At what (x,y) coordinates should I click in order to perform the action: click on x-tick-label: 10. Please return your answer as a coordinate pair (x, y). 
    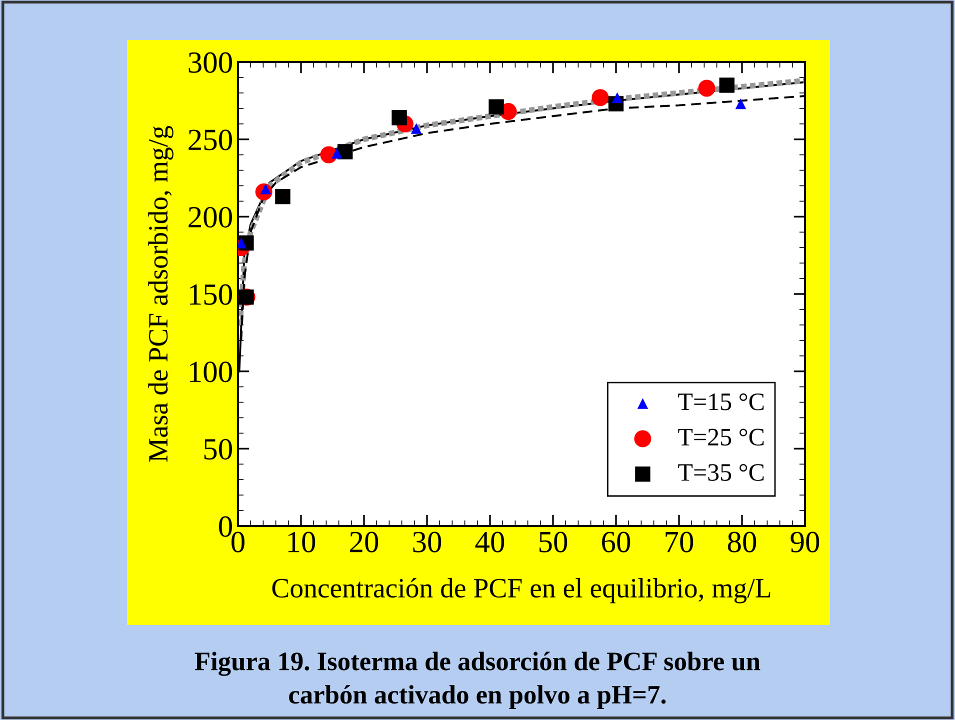
    Looking at the image, I should click on (302, 542).